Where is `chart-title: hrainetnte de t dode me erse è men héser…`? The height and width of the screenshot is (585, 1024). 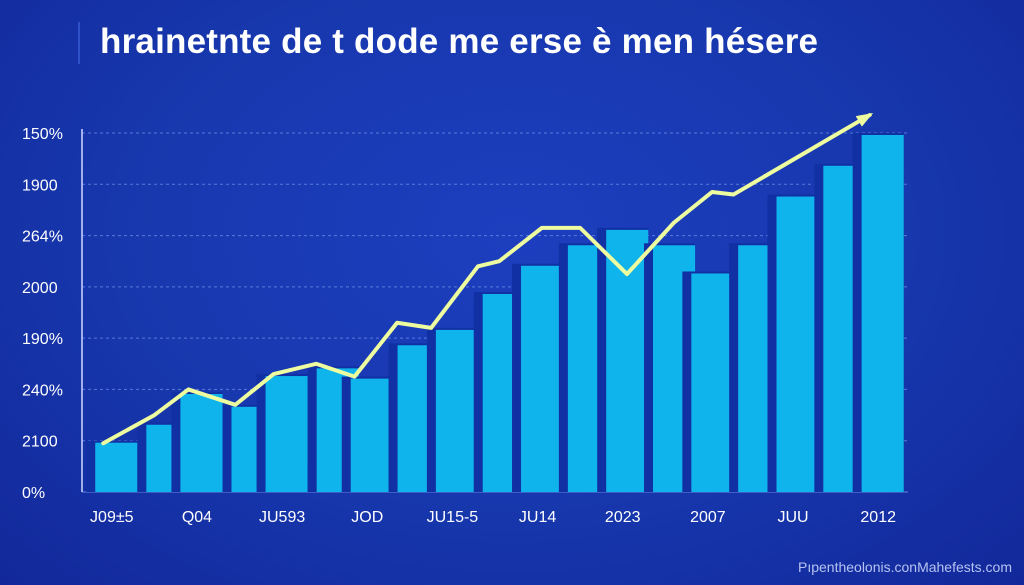 chart-title: hrainetnte de t dode me erse è men héser… is located at coordinates (459, 41).